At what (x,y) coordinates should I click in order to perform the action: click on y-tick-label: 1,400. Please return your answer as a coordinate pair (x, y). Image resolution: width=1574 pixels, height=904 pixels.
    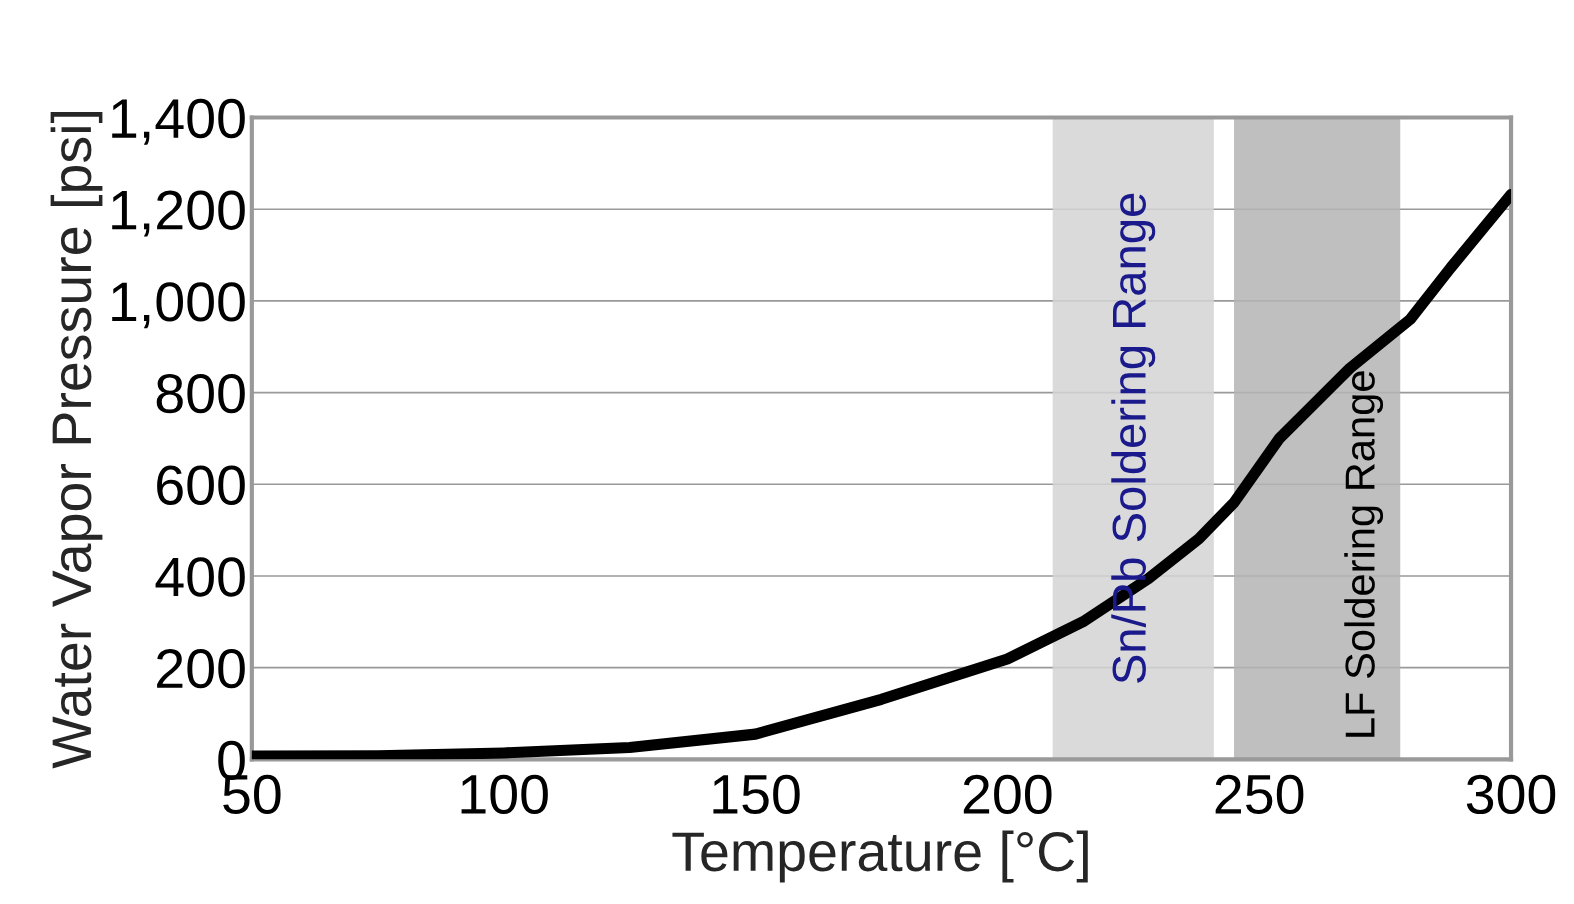
    Looking at the image, I should click on (178, 121).